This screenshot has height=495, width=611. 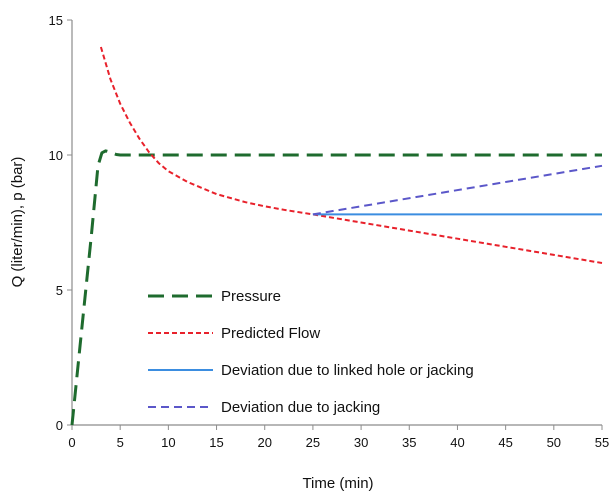 What do you see at coordinates (409, 442) in the screenshot?
I see `x-tick-label: 35` at bounding box center [409, 442].